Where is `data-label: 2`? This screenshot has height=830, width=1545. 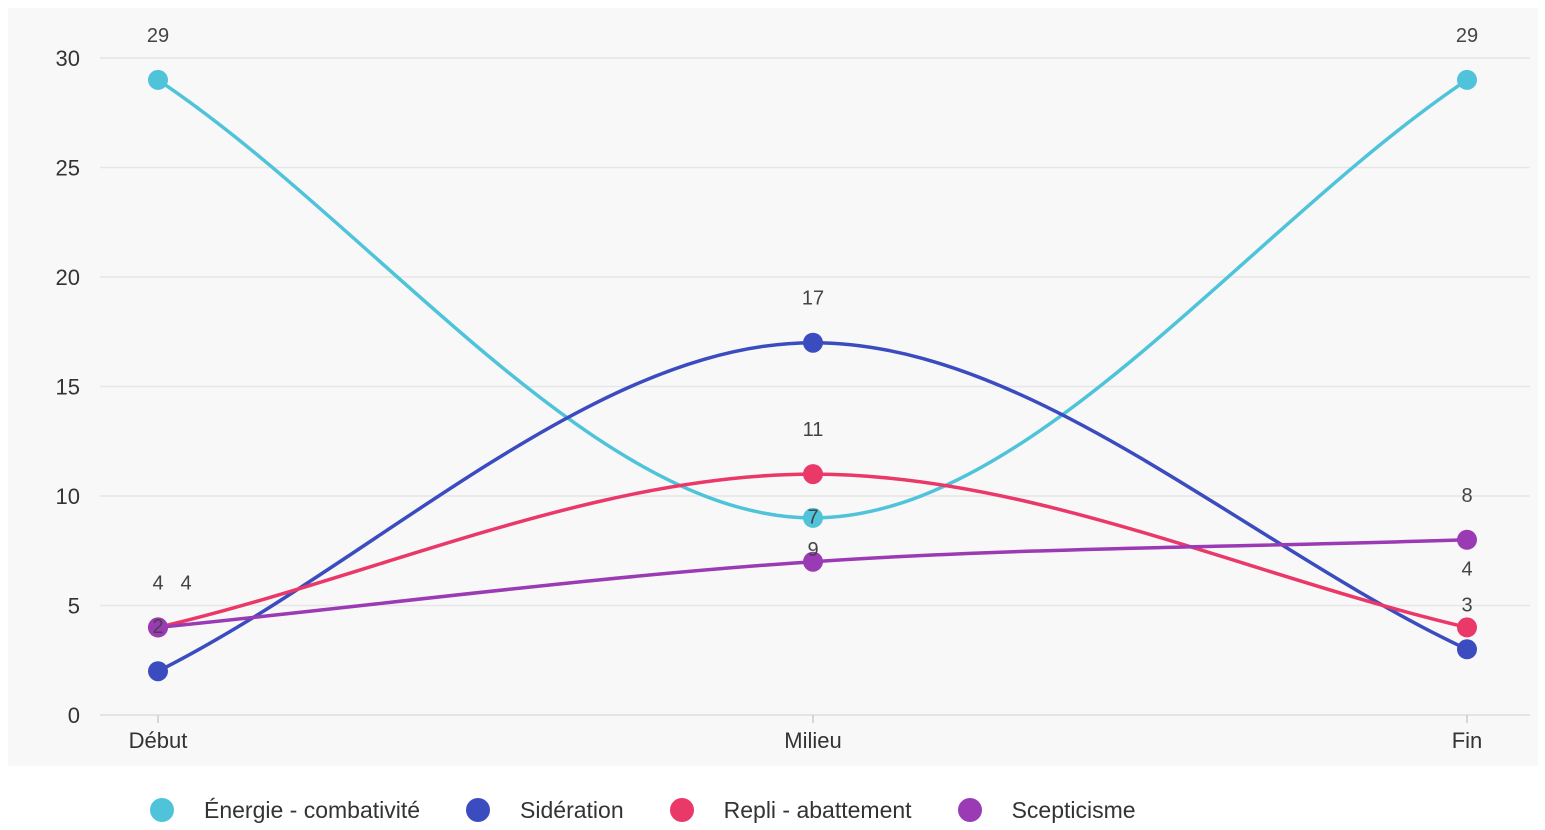 data-label: 2 is located at coordinates (157, 627).